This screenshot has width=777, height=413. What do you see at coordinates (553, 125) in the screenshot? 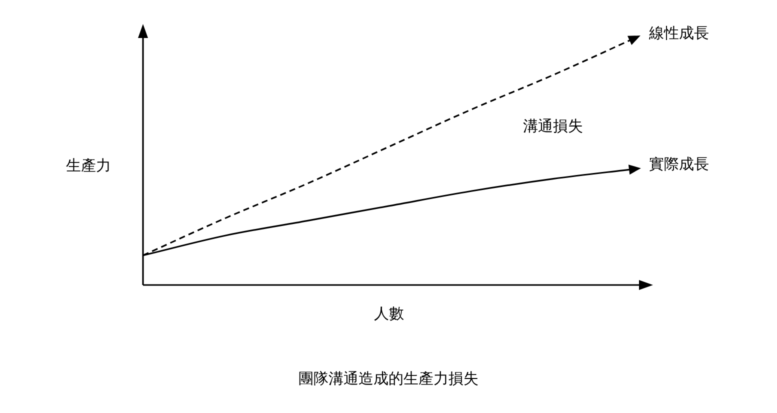
I see `annotation: 溝通損失` at bounding box center [553, 125].